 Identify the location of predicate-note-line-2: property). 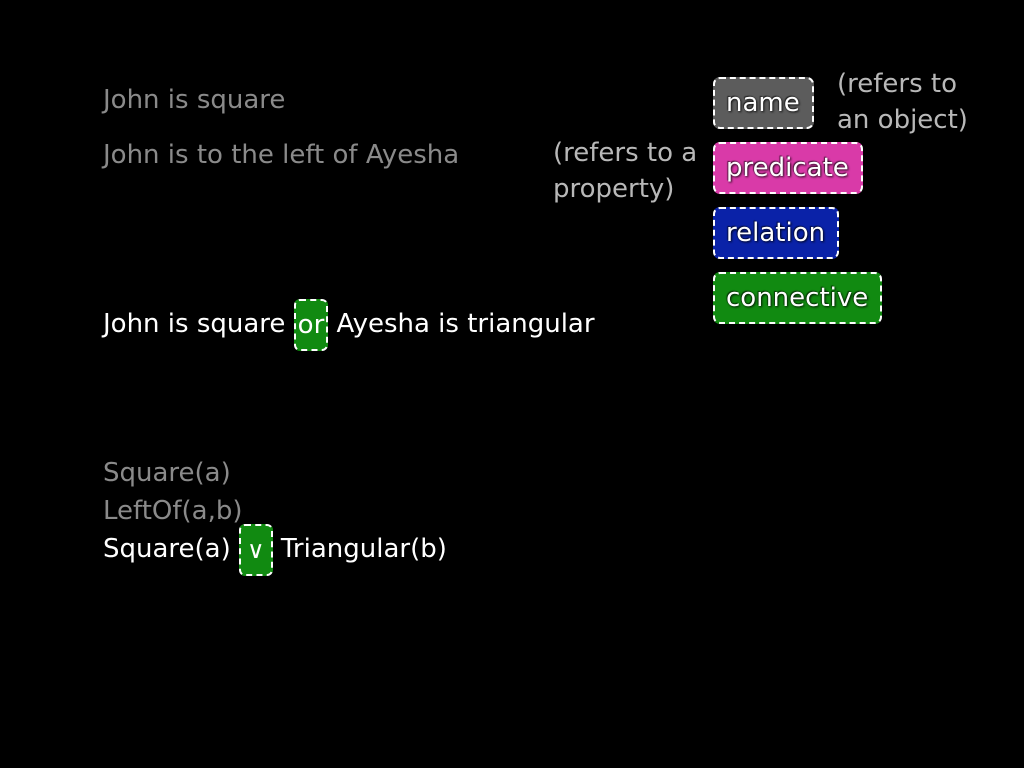
(614, 189).